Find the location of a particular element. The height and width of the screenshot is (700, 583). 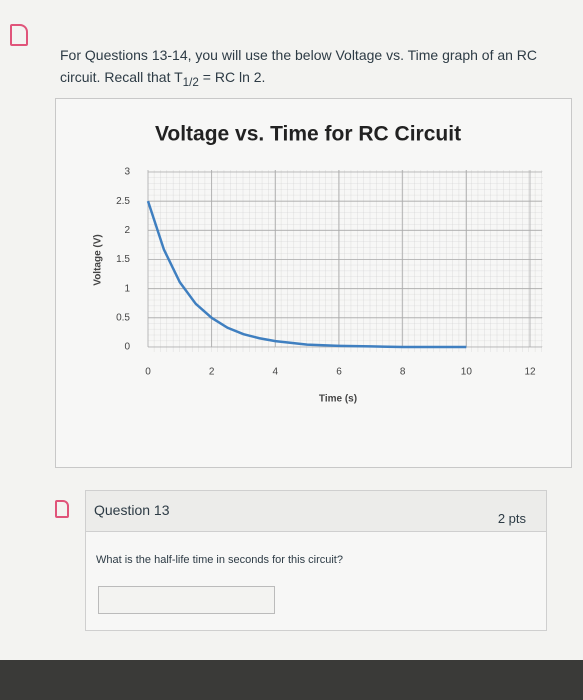

screen-bezel is located at coordinates (291, 680).